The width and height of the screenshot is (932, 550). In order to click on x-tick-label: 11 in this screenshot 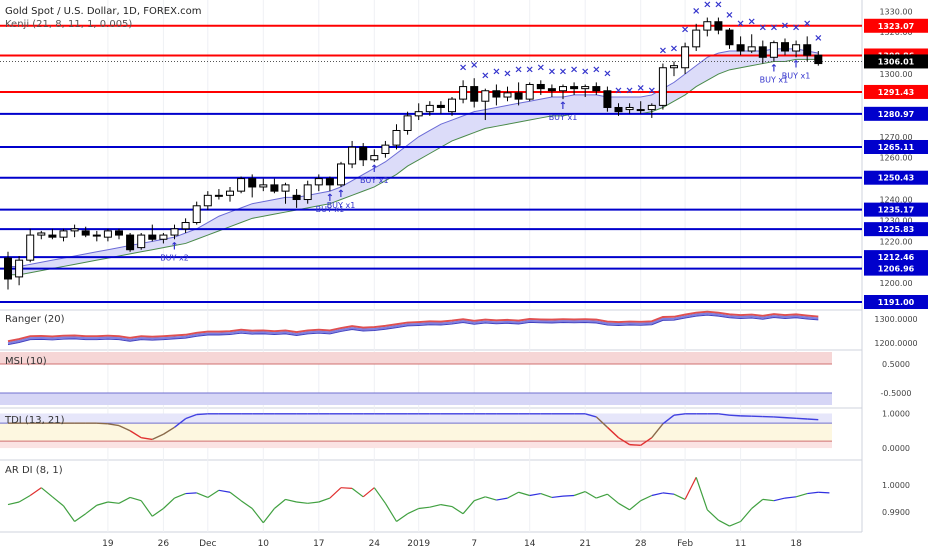, I will do `click(740, 544)`.